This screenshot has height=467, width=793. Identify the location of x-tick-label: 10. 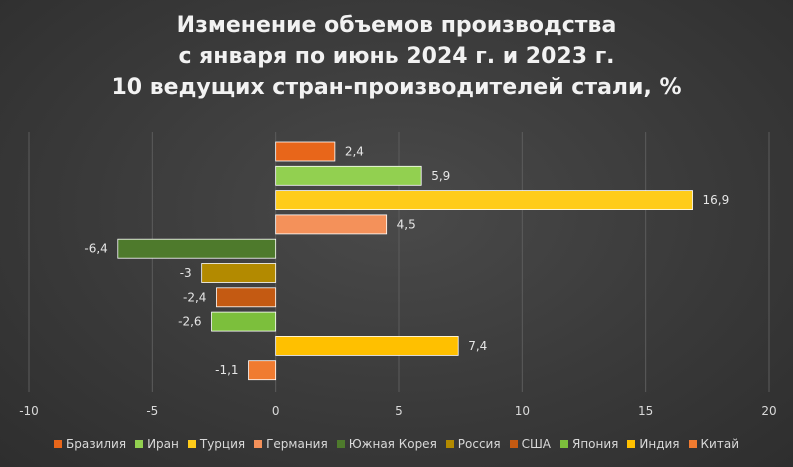
(522, 411).